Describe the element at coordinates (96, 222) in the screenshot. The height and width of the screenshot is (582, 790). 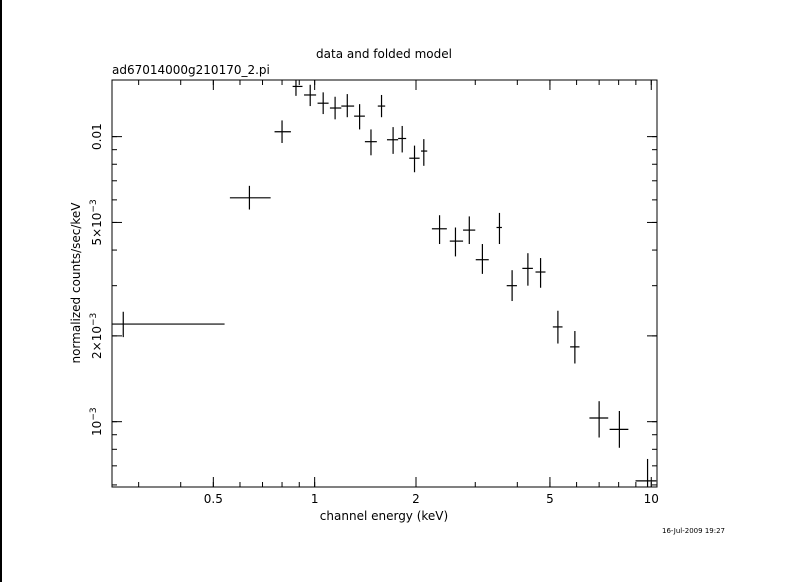
I see `y-tick-label: 5×10−3` at that location.